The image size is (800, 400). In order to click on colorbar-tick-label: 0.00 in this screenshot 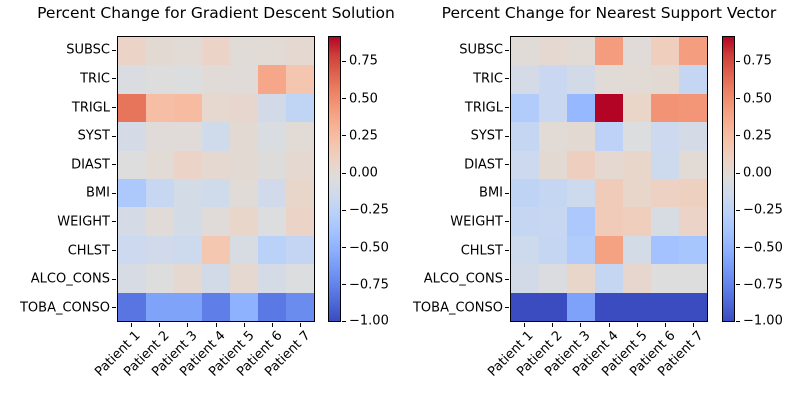, I will do `click(363, 173)`.